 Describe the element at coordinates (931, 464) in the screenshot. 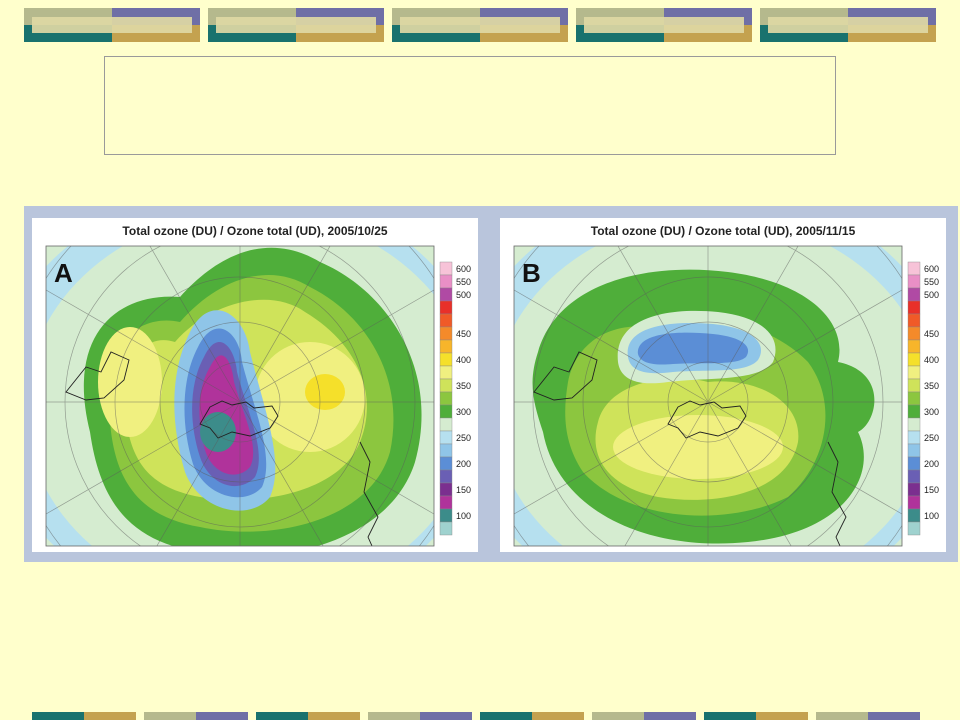

I see `legend-tick-label: 200` at that location.